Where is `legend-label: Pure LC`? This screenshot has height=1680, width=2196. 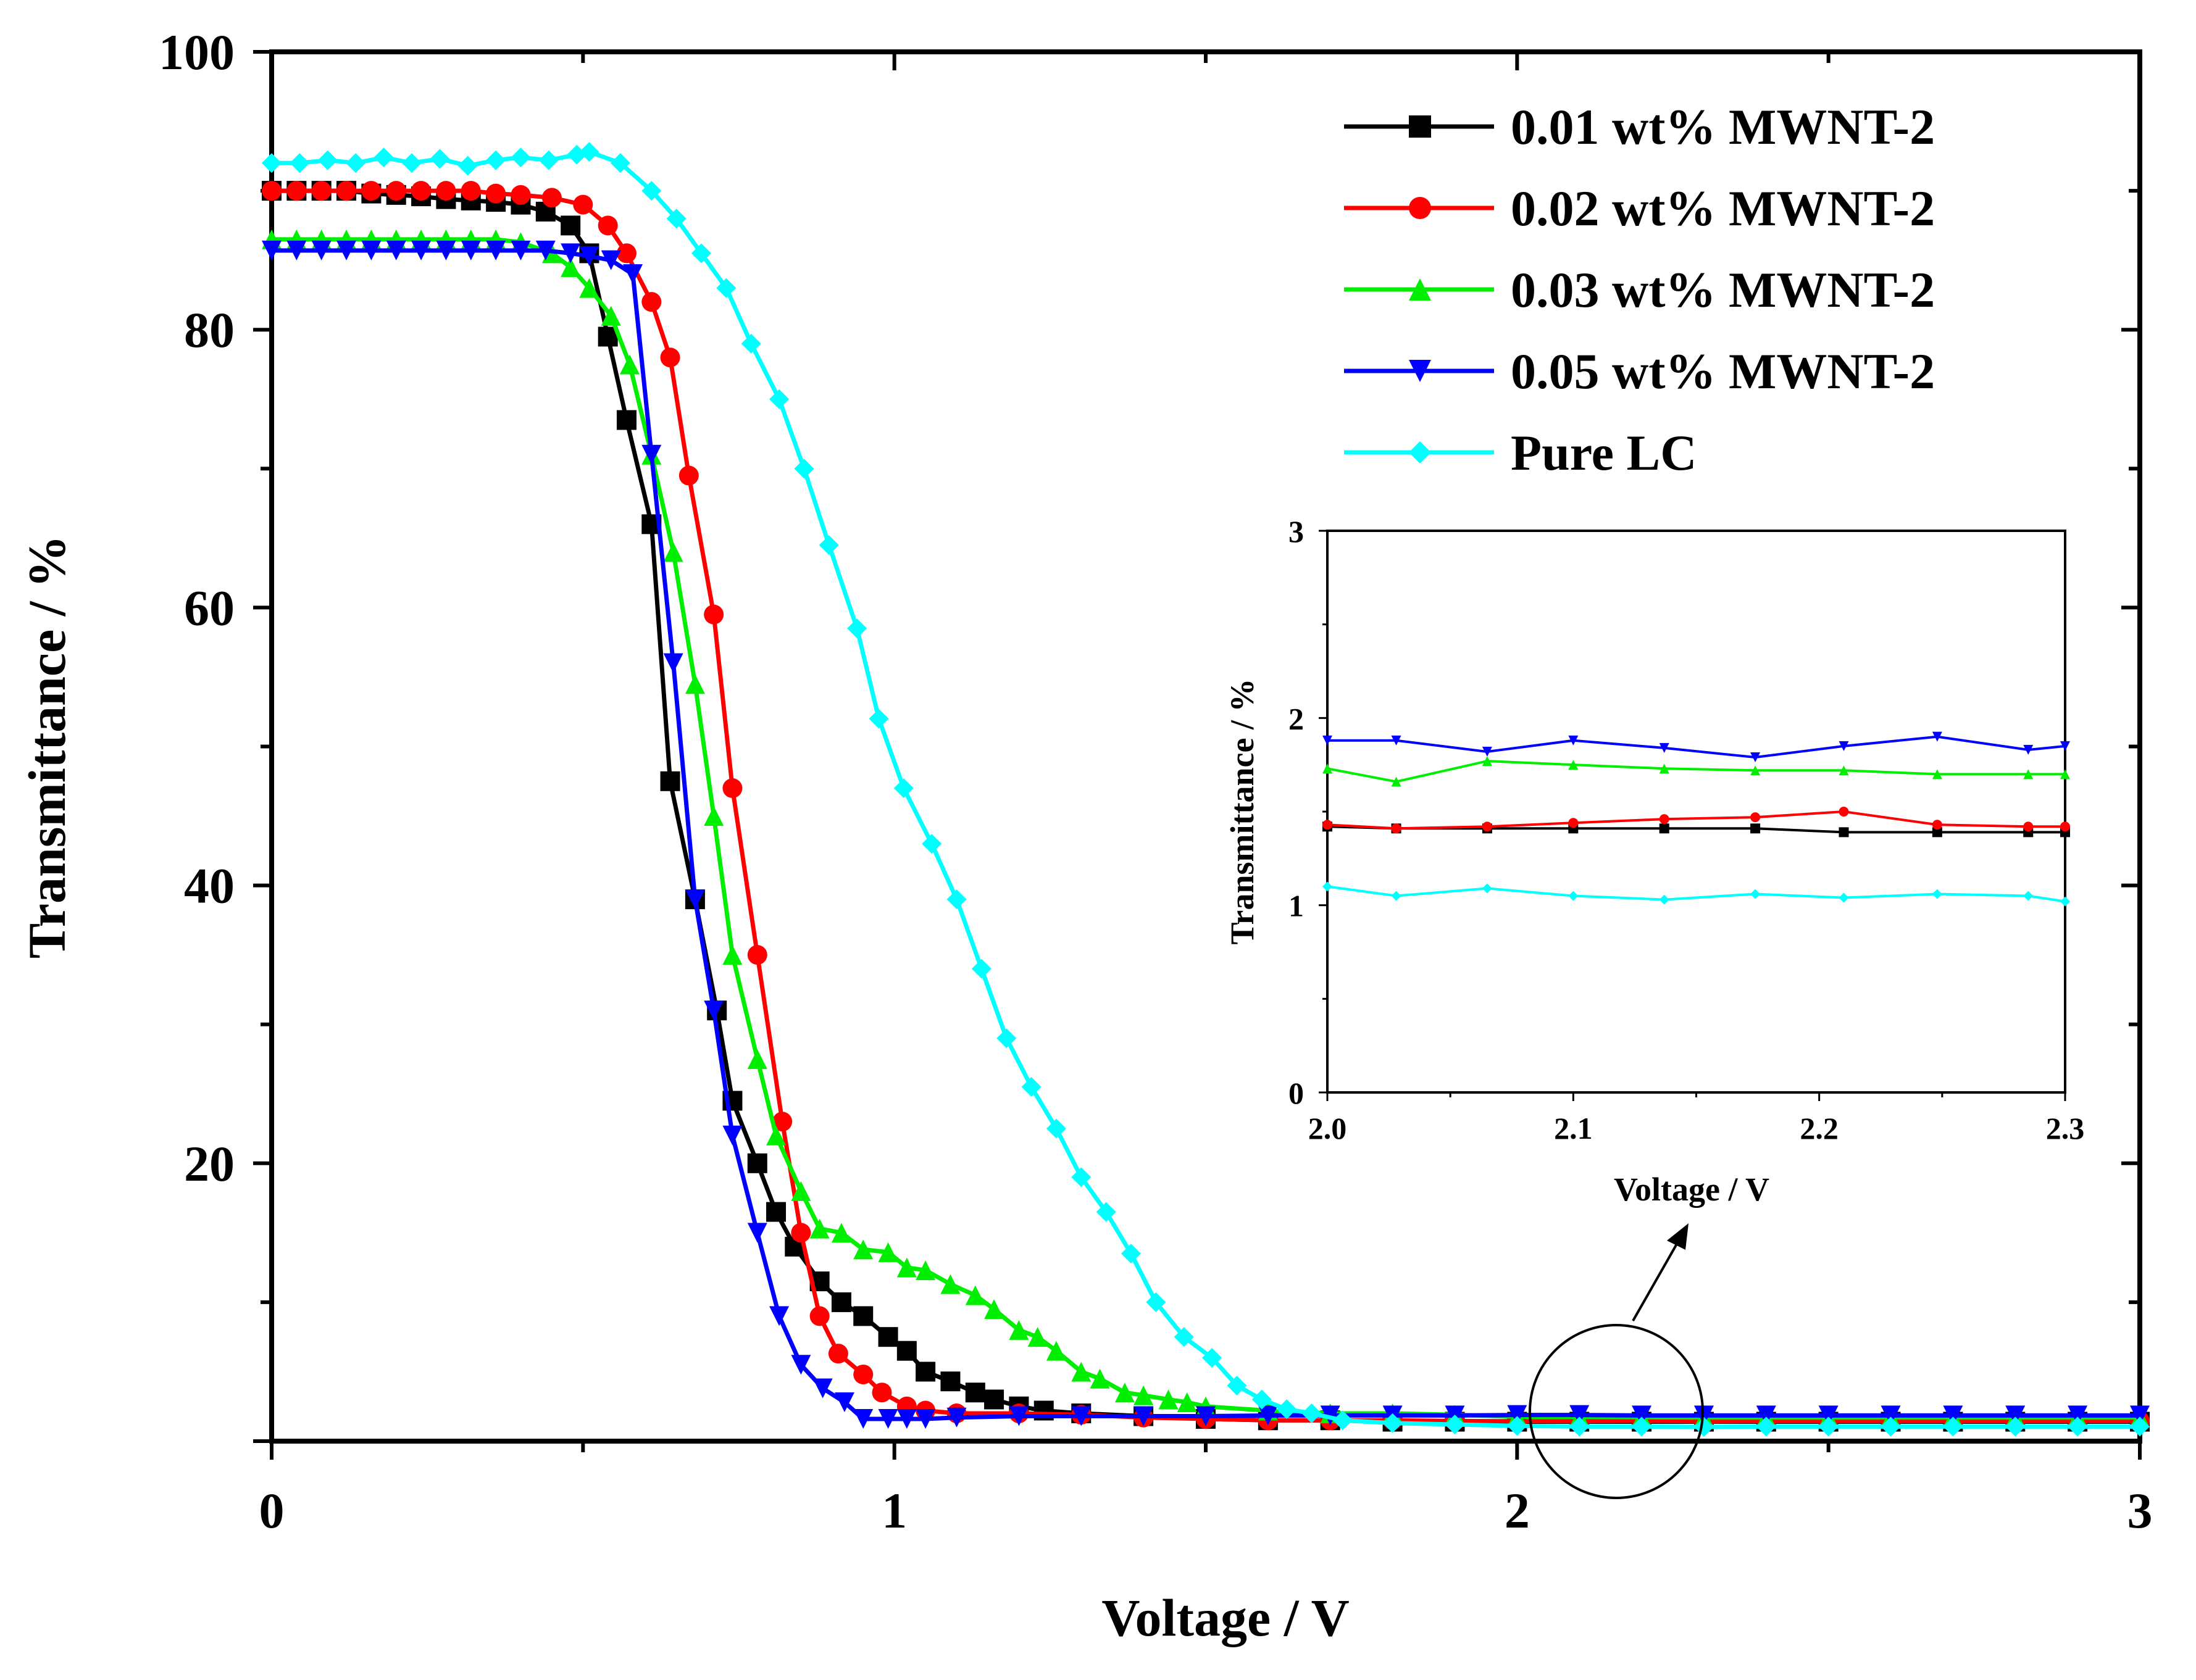 legend-label: Pure LC is located at coordinates (1604, 453).